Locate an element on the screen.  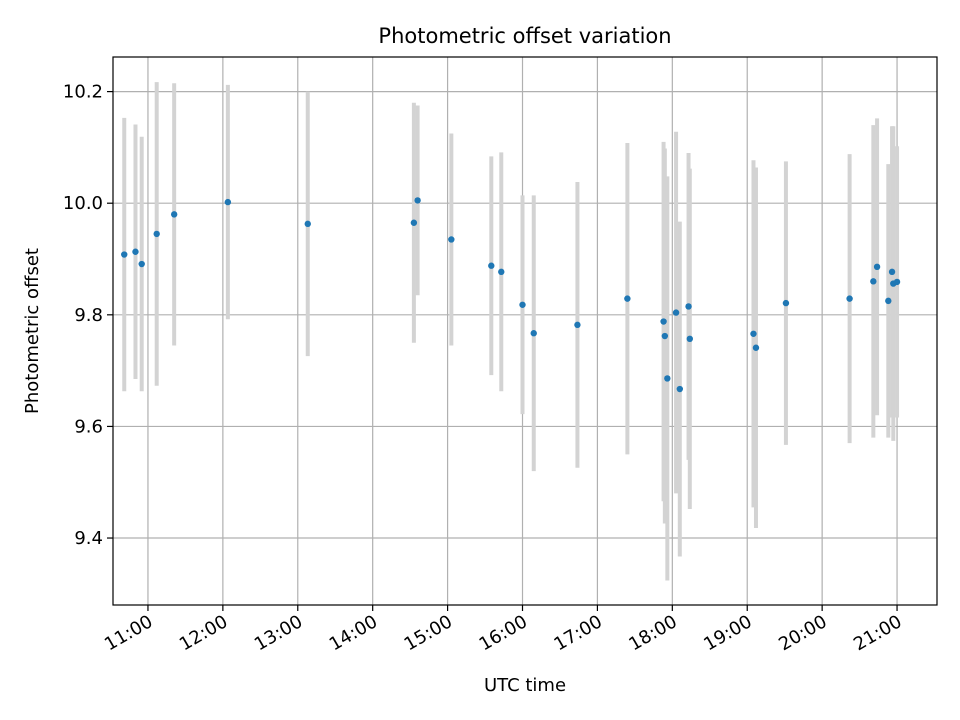
x-tick-label: 13:00 is located at coordinates (278, 633).